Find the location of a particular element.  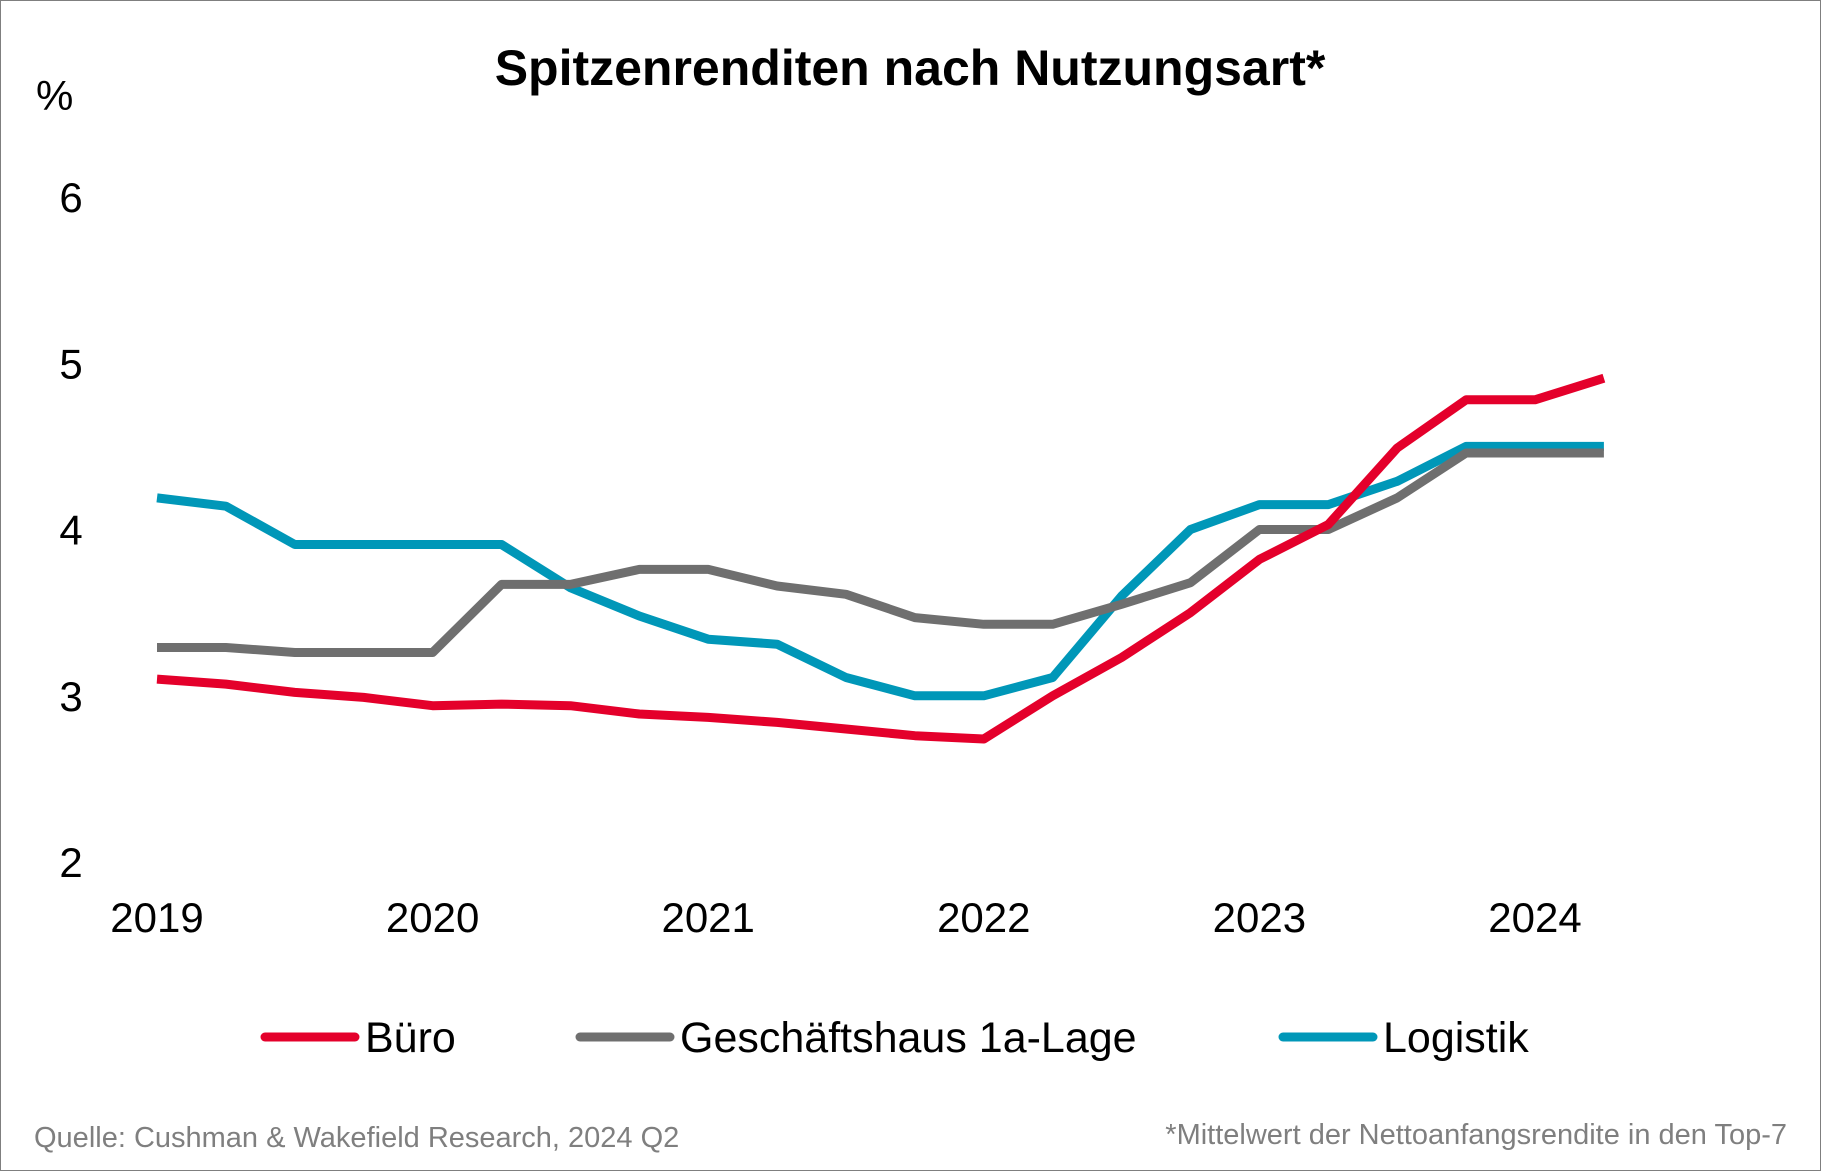

x-tick-label: 2019 is located at coordinates (156, 917).